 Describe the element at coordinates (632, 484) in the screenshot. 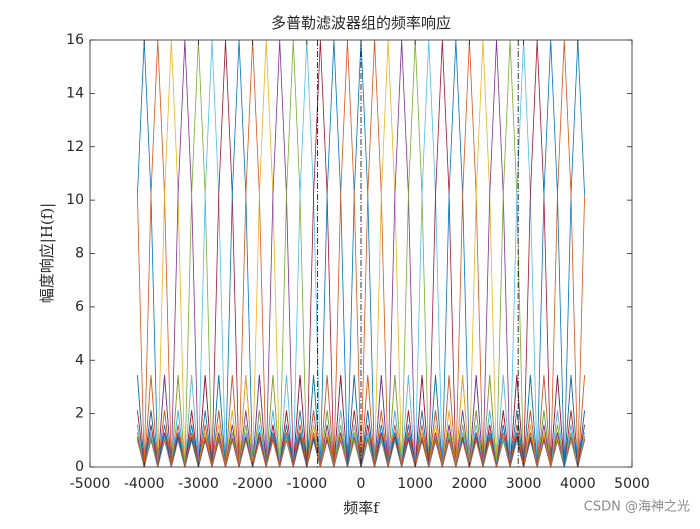

I see `x-tick-label: 5000` at that location.